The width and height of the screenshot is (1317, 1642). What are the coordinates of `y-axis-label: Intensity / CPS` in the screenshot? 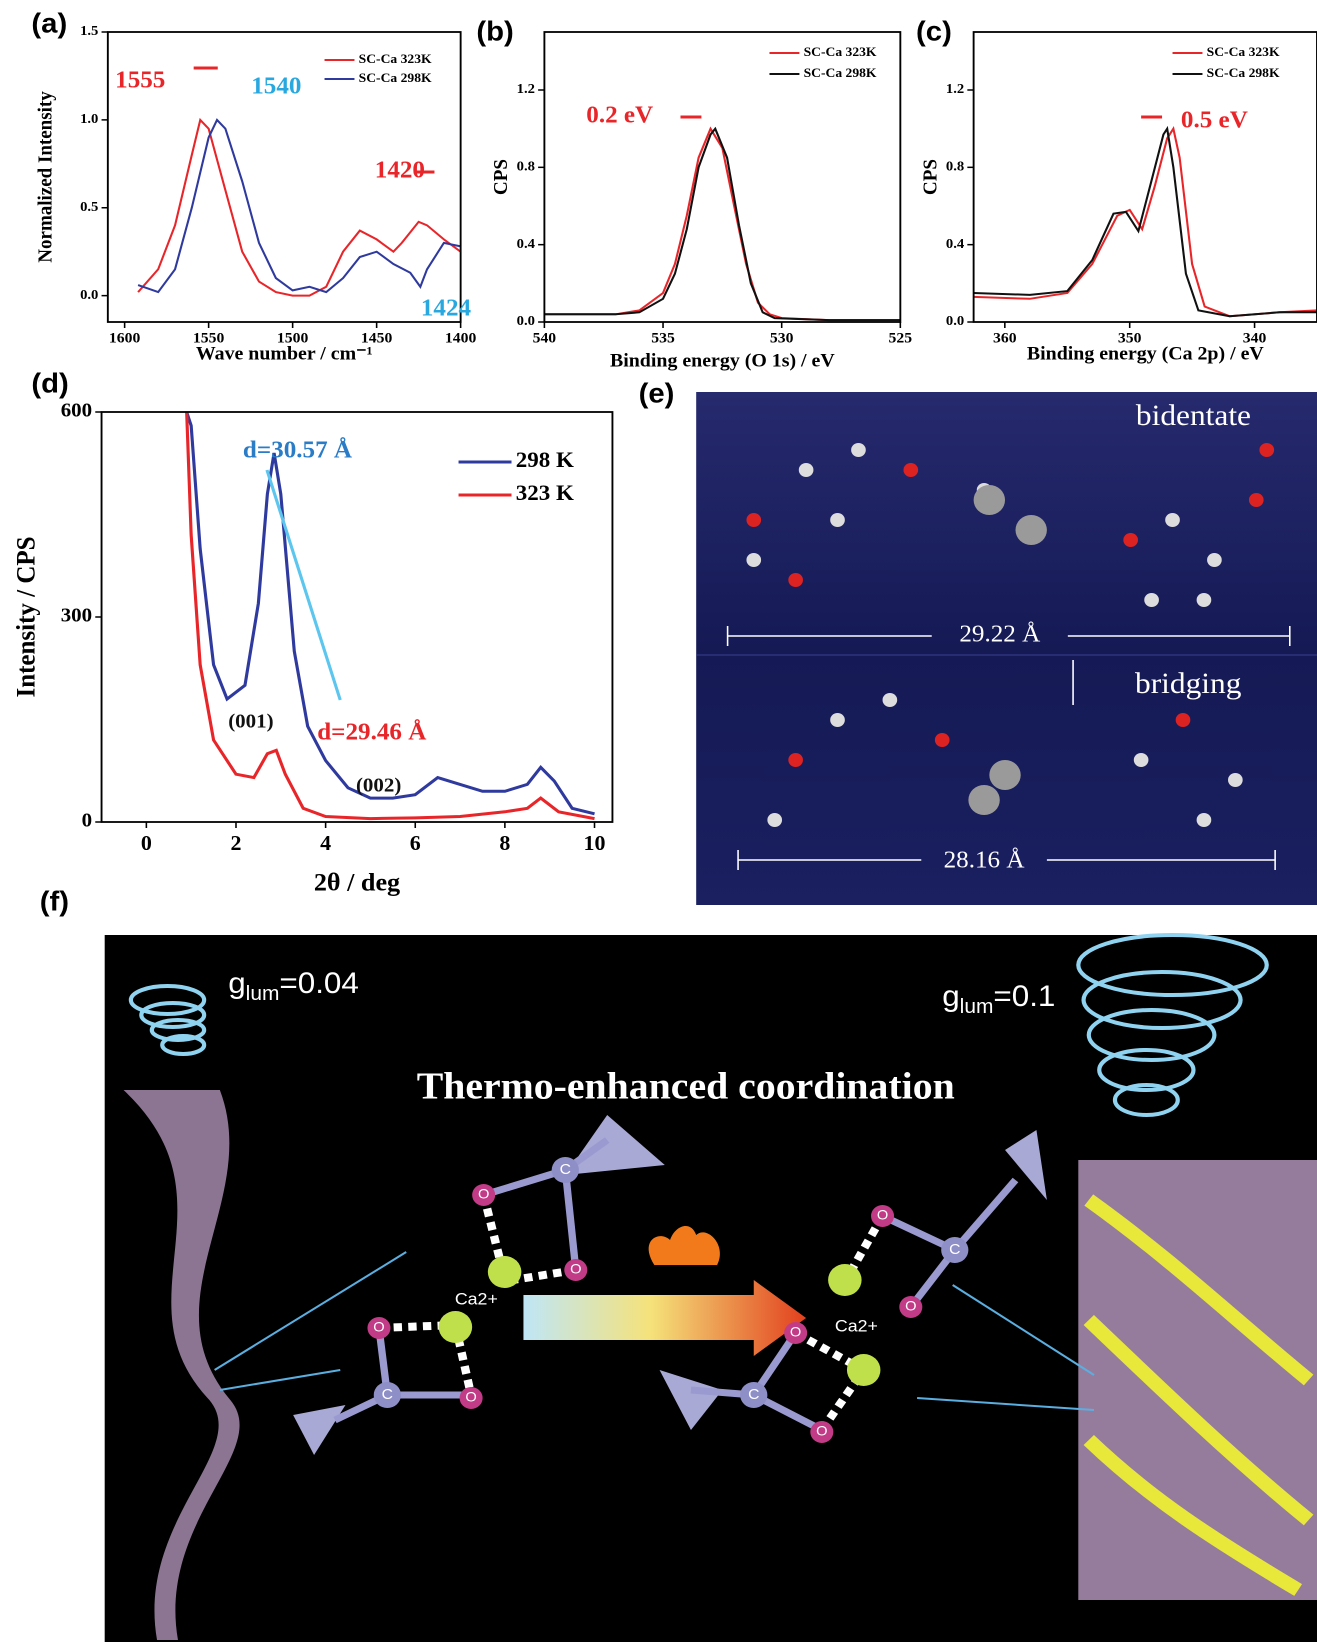 It's located at (26, 616).